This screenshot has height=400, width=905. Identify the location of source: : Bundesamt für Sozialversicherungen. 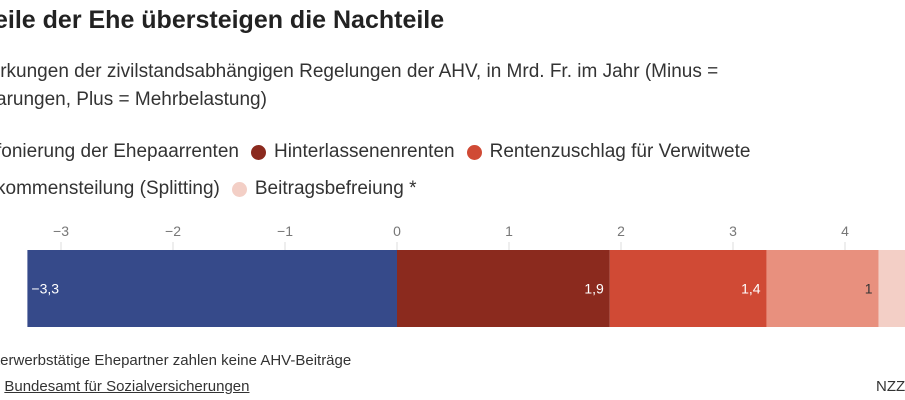
(124, 386).